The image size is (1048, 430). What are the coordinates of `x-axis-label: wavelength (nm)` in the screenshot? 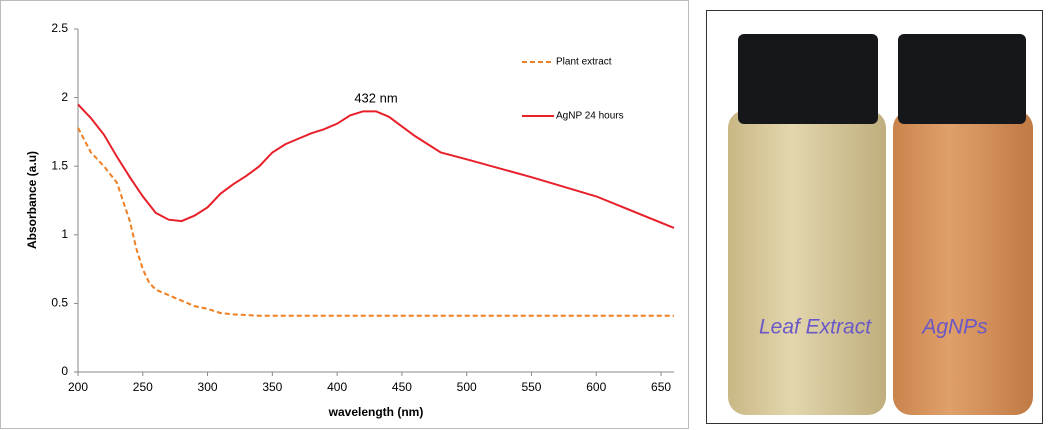 It's located at (376, 412).